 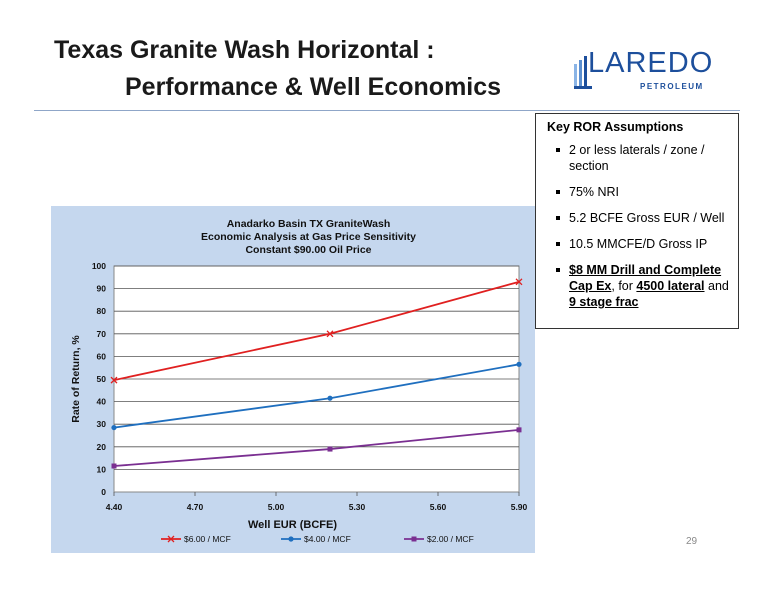 I want to click on y-tick-label: 40, so click(x=102, y=402).